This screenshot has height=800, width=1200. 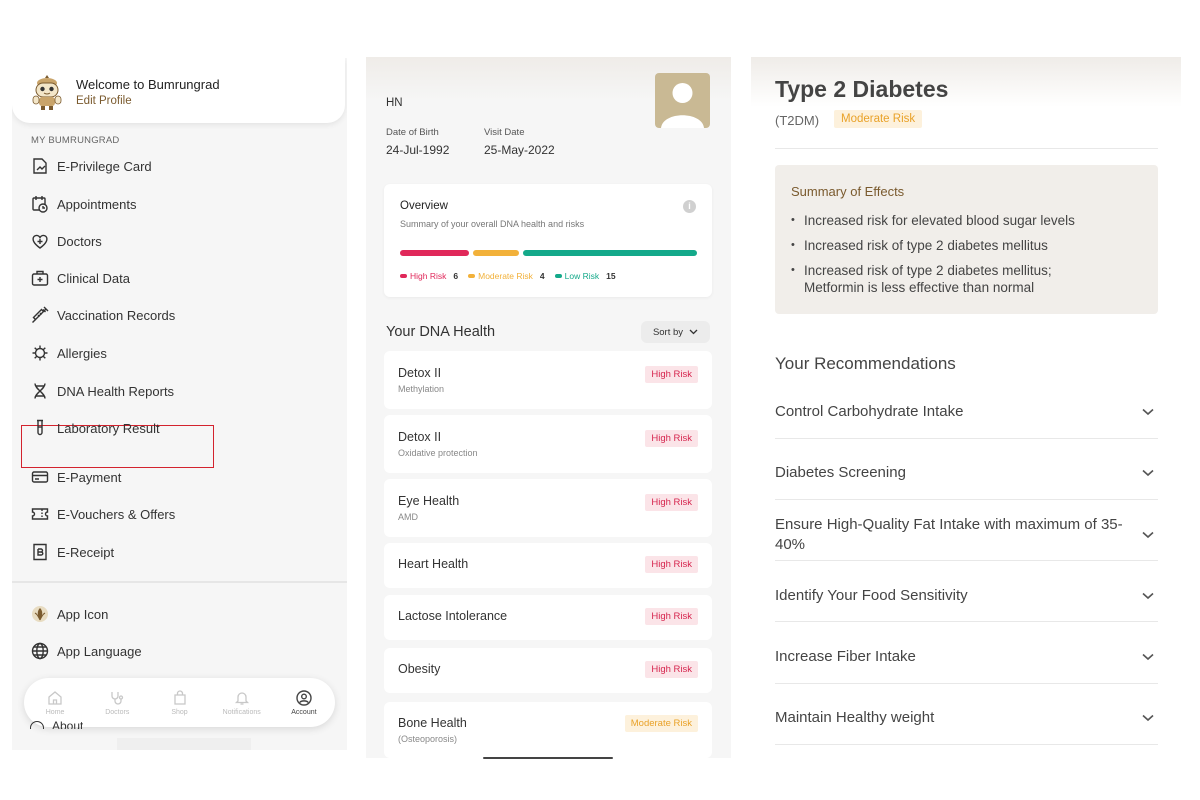 What do you see at coordinates (178, 614) in the screenshot?
I see `menu-item-app-icon: App Icon` at bounding box center [178, 614].